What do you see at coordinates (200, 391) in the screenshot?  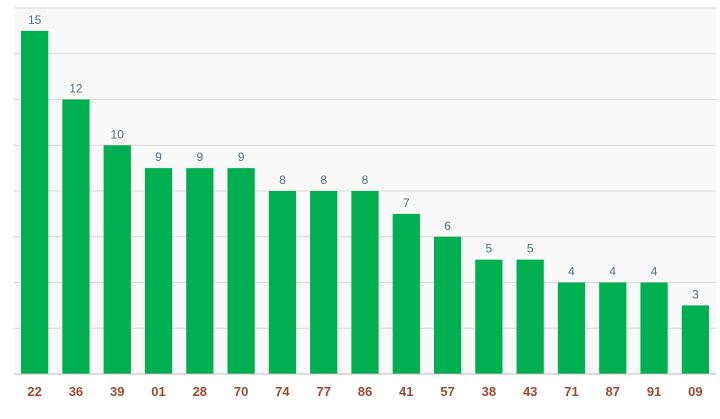 I see `x-tick-label-28: 28` at bounding box center [200, 391].